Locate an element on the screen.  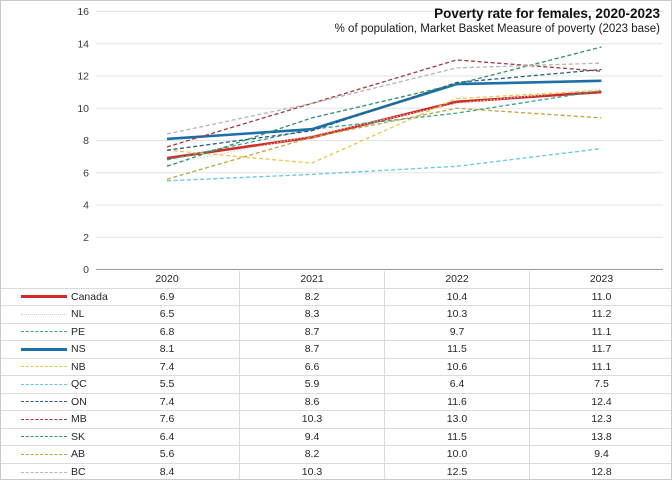
legend-swatch-qc is located at coordinates (44, 384).